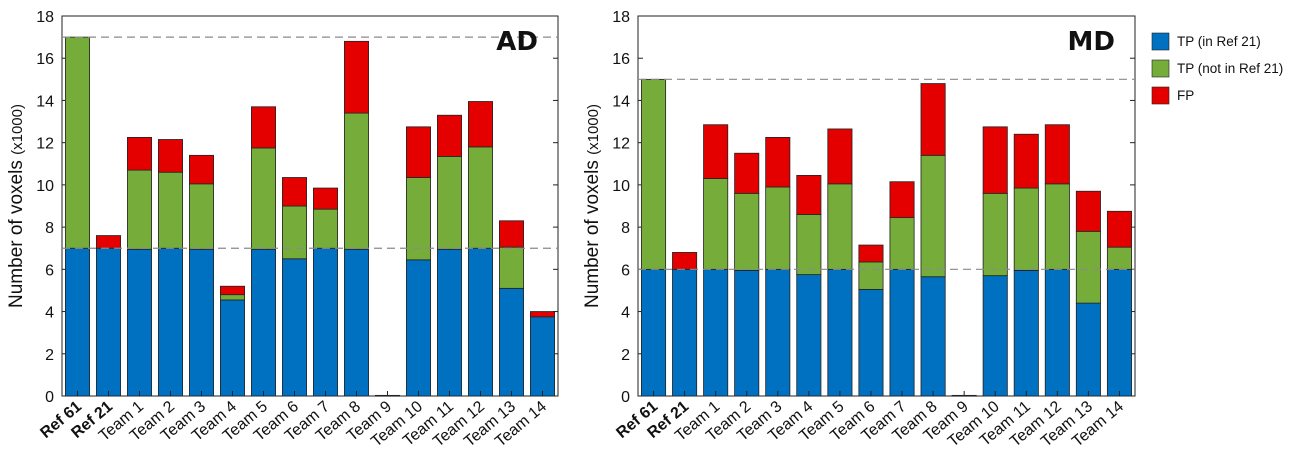  Describe the element at coordinates (621, 186) in the screenshot. I see `y-tick-label: 10` at that location.